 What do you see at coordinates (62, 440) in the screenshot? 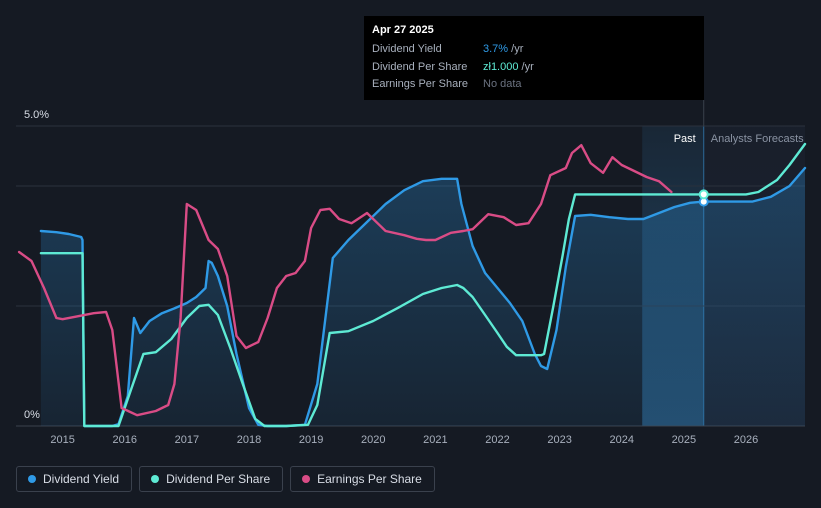
I see `x-tick-label: 2015` at bounding box center [62, 440].